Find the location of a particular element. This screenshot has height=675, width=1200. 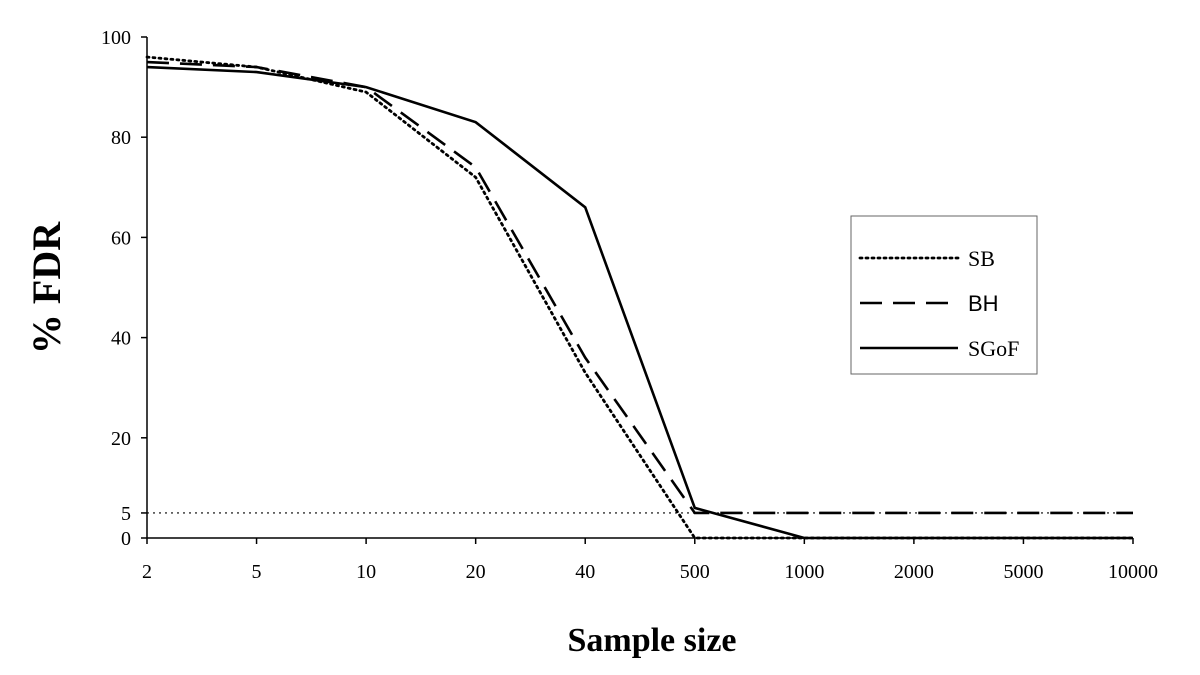

legend-label-sb: SB is located at coordinates (981, 258).